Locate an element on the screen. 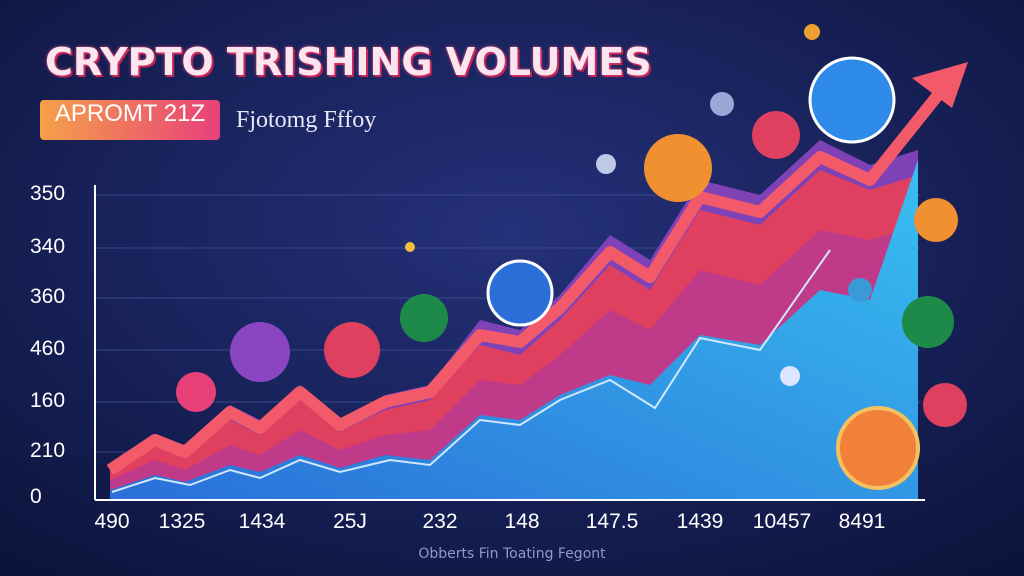 The width and height of the screenshot is (1024, 576). x-label: 1434 is located at coordinates (262, 521).